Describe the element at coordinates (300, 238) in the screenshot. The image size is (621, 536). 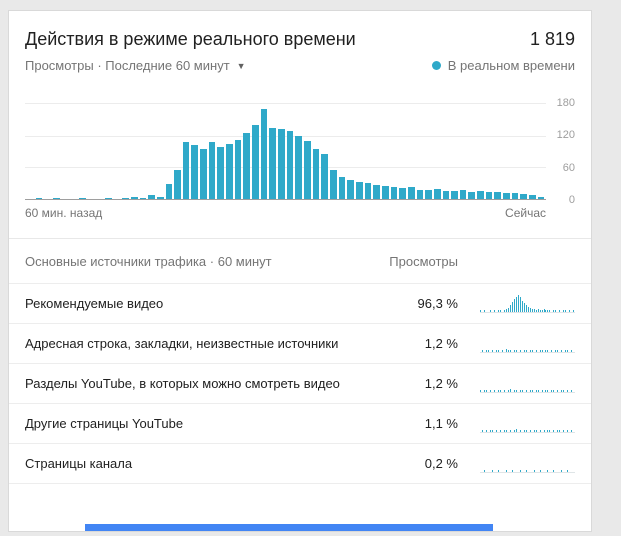
I see `section-divider` at that location.